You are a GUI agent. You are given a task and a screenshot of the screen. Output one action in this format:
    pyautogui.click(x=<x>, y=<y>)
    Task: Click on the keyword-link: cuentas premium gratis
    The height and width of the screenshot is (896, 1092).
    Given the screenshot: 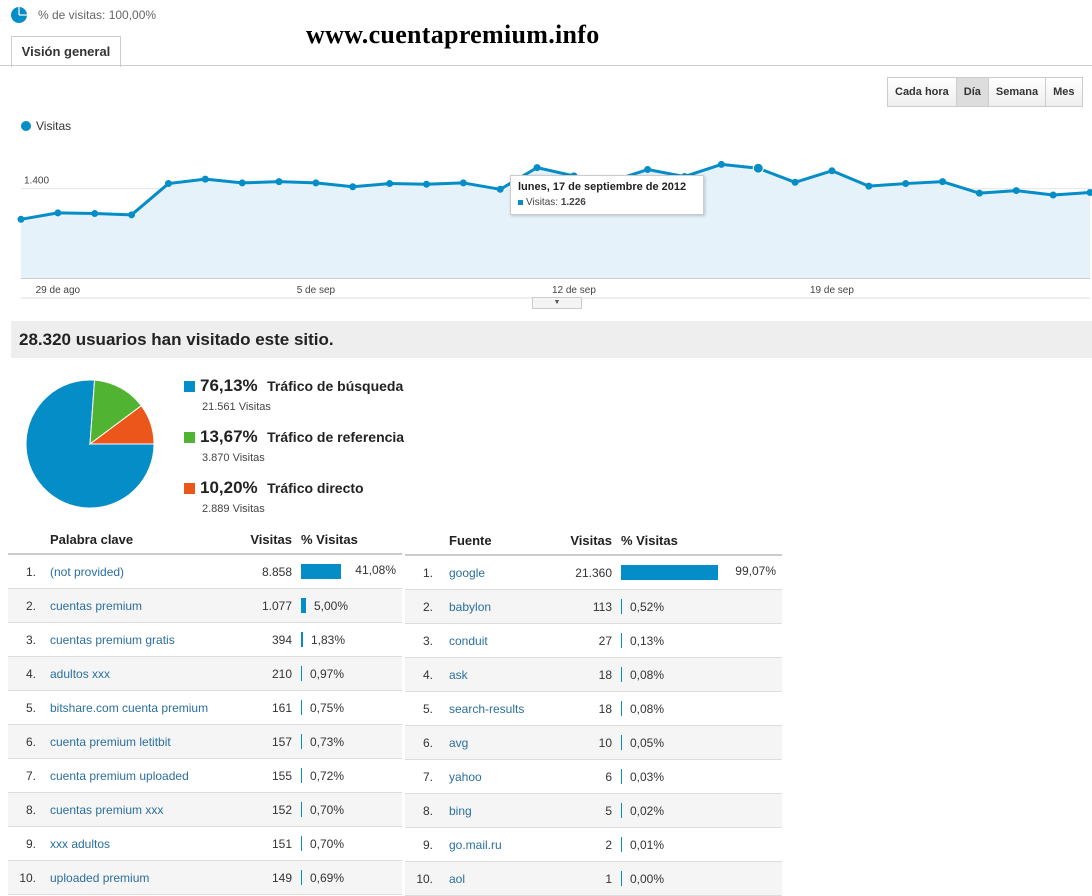 What is the action you would take?
    pyautogui.click(x=144, y=640)
    